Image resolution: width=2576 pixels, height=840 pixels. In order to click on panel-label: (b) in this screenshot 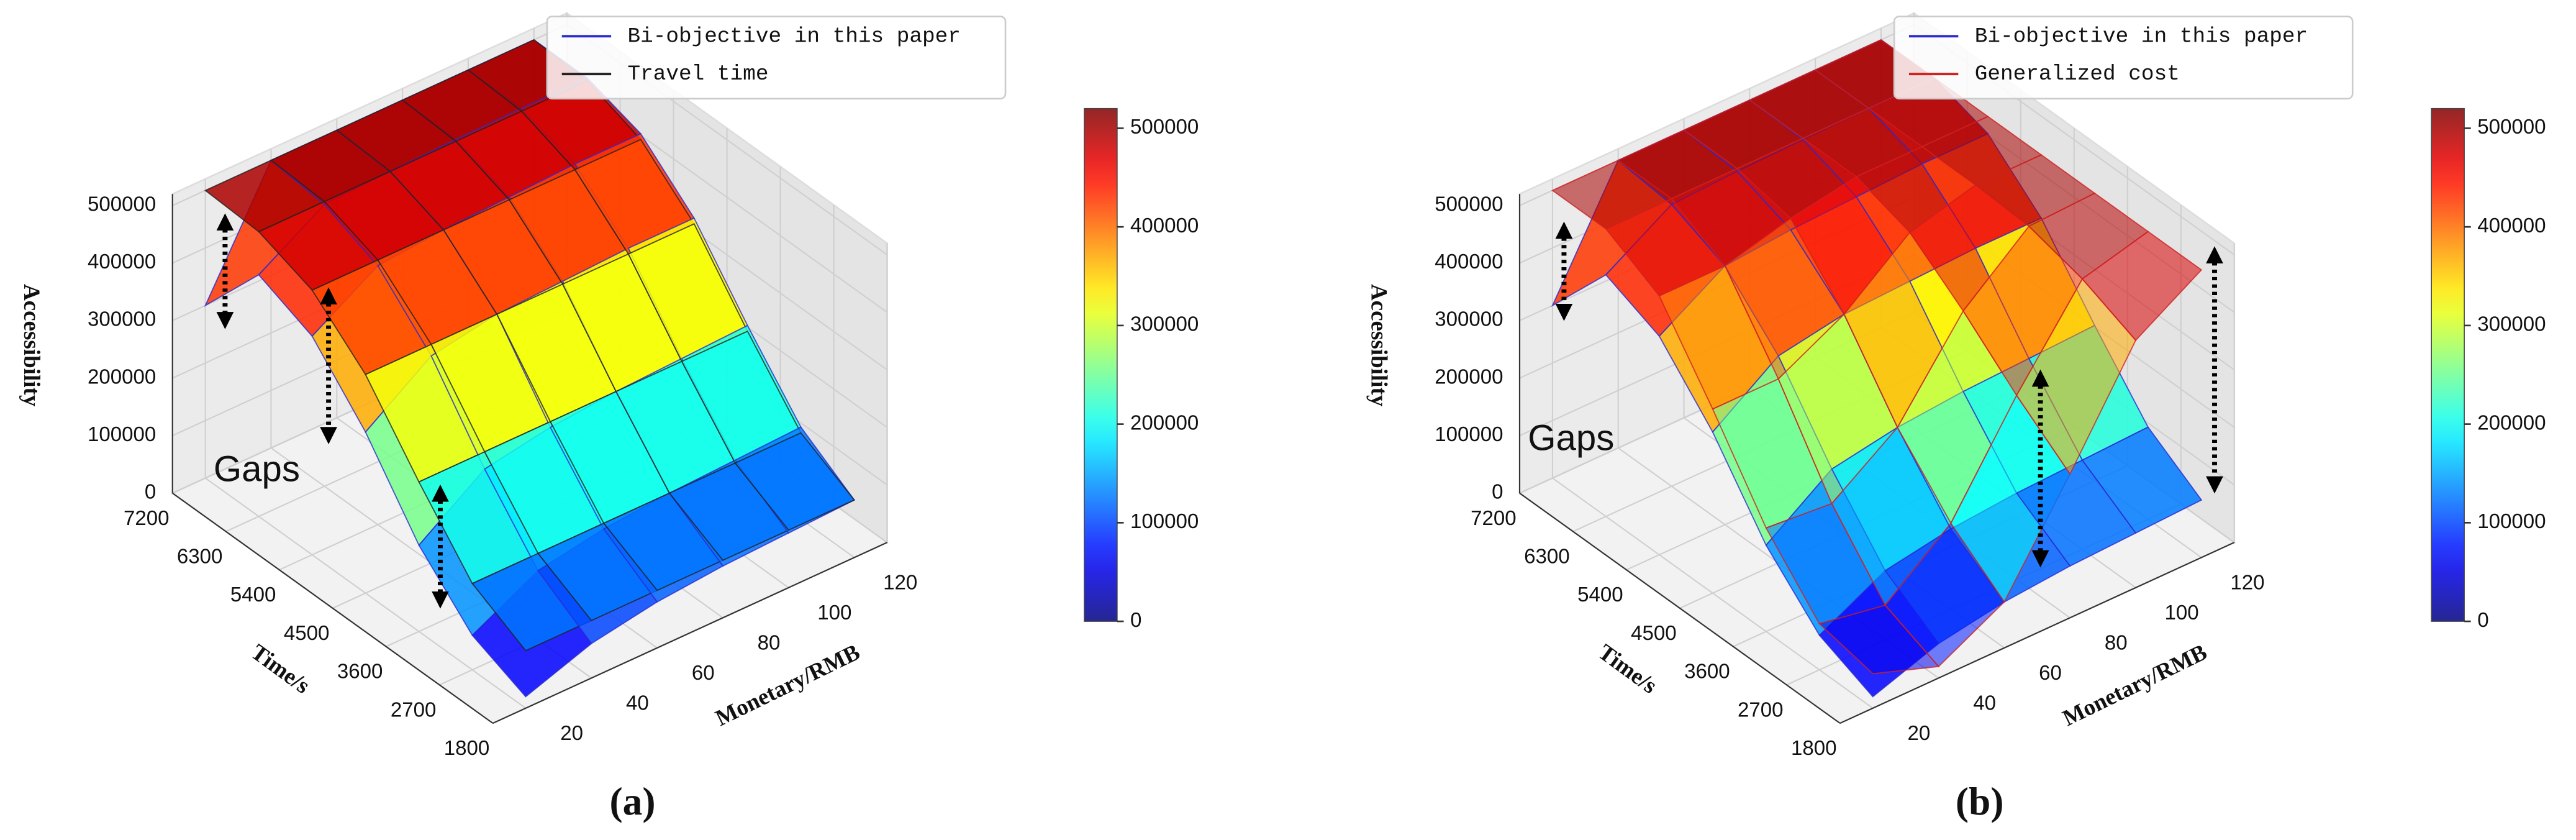, I will do `click(1980, 801)`.